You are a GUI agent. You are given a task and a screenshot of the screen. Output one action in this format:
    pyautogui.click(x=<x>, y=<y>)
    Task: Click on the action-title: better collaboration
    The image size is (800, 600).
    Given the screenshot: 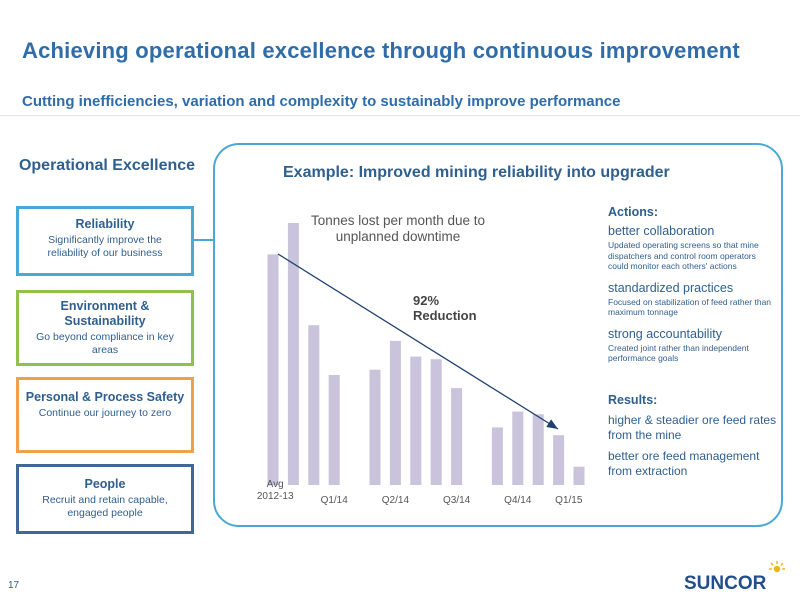 What is the action you would take?
    pyautogui.click(x=661, y=231)
    